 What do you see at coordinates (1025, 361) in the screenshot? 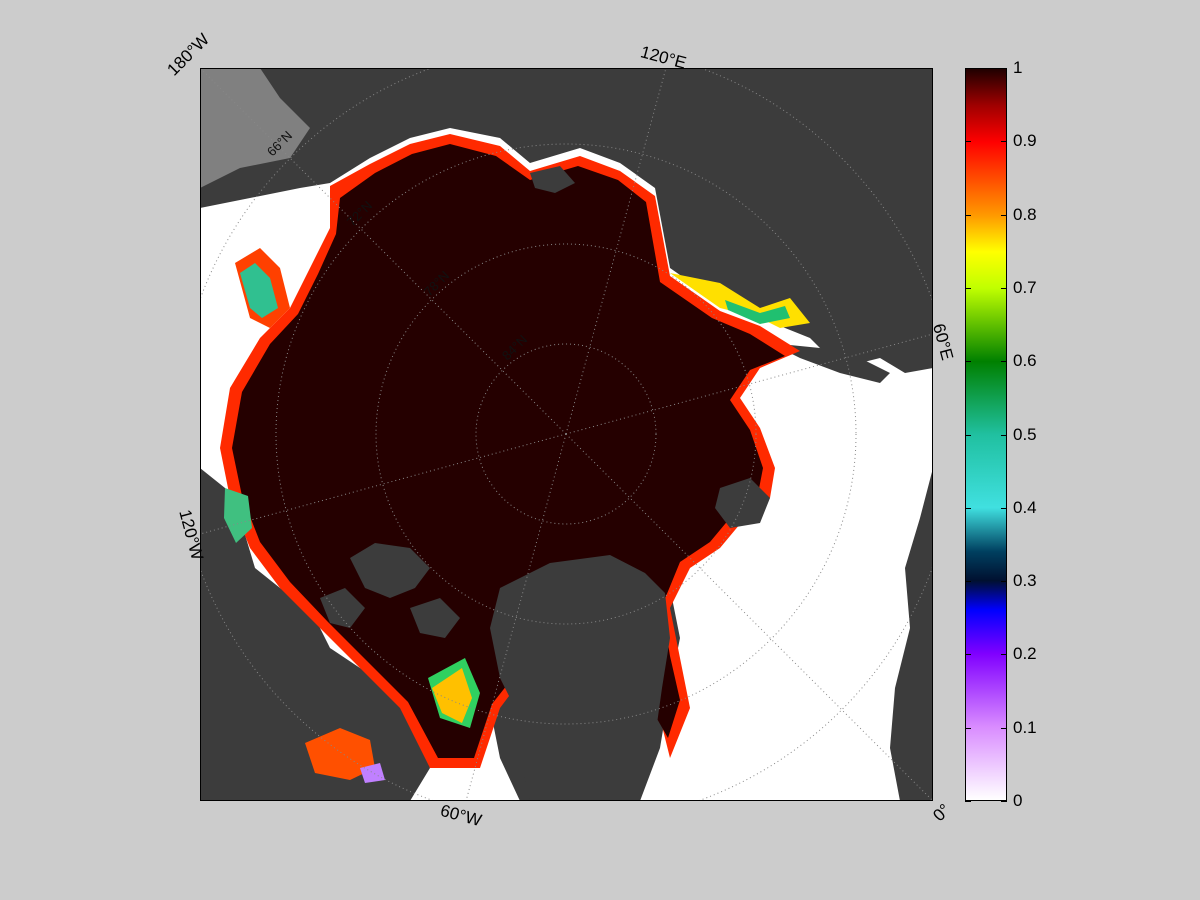
I see `colorbar-tick-label: 0.6` at bounding box center [1025, 361].